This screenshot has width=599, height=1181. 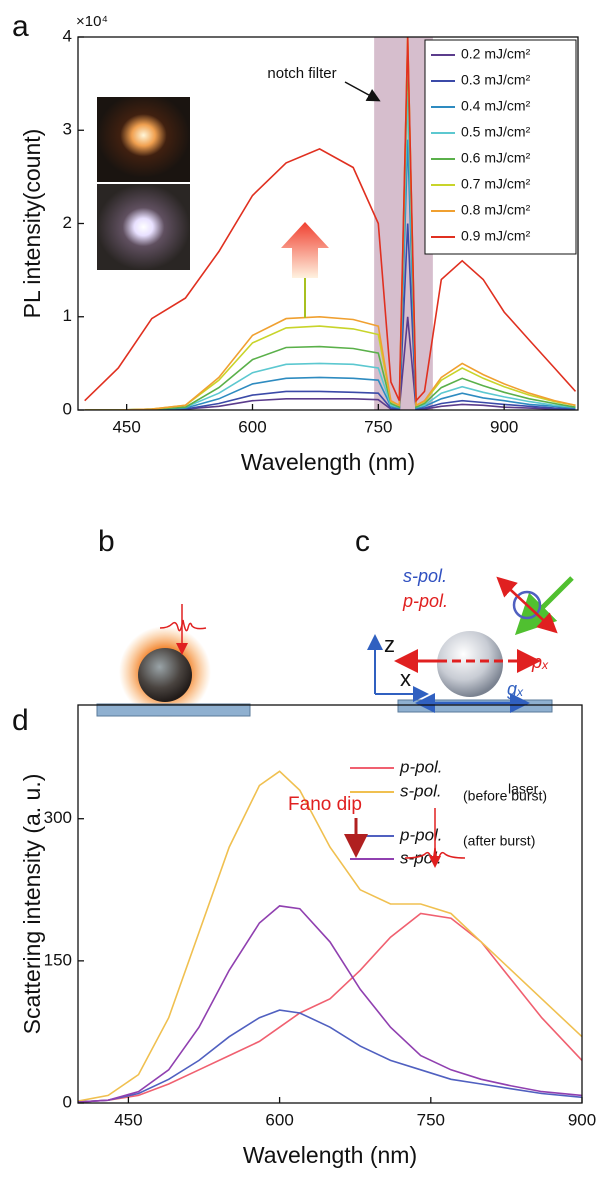 What do you see at coordinates (540, 662) in the screenshot?
I see `px-label: pₓ` at bounding box center [540, 662].